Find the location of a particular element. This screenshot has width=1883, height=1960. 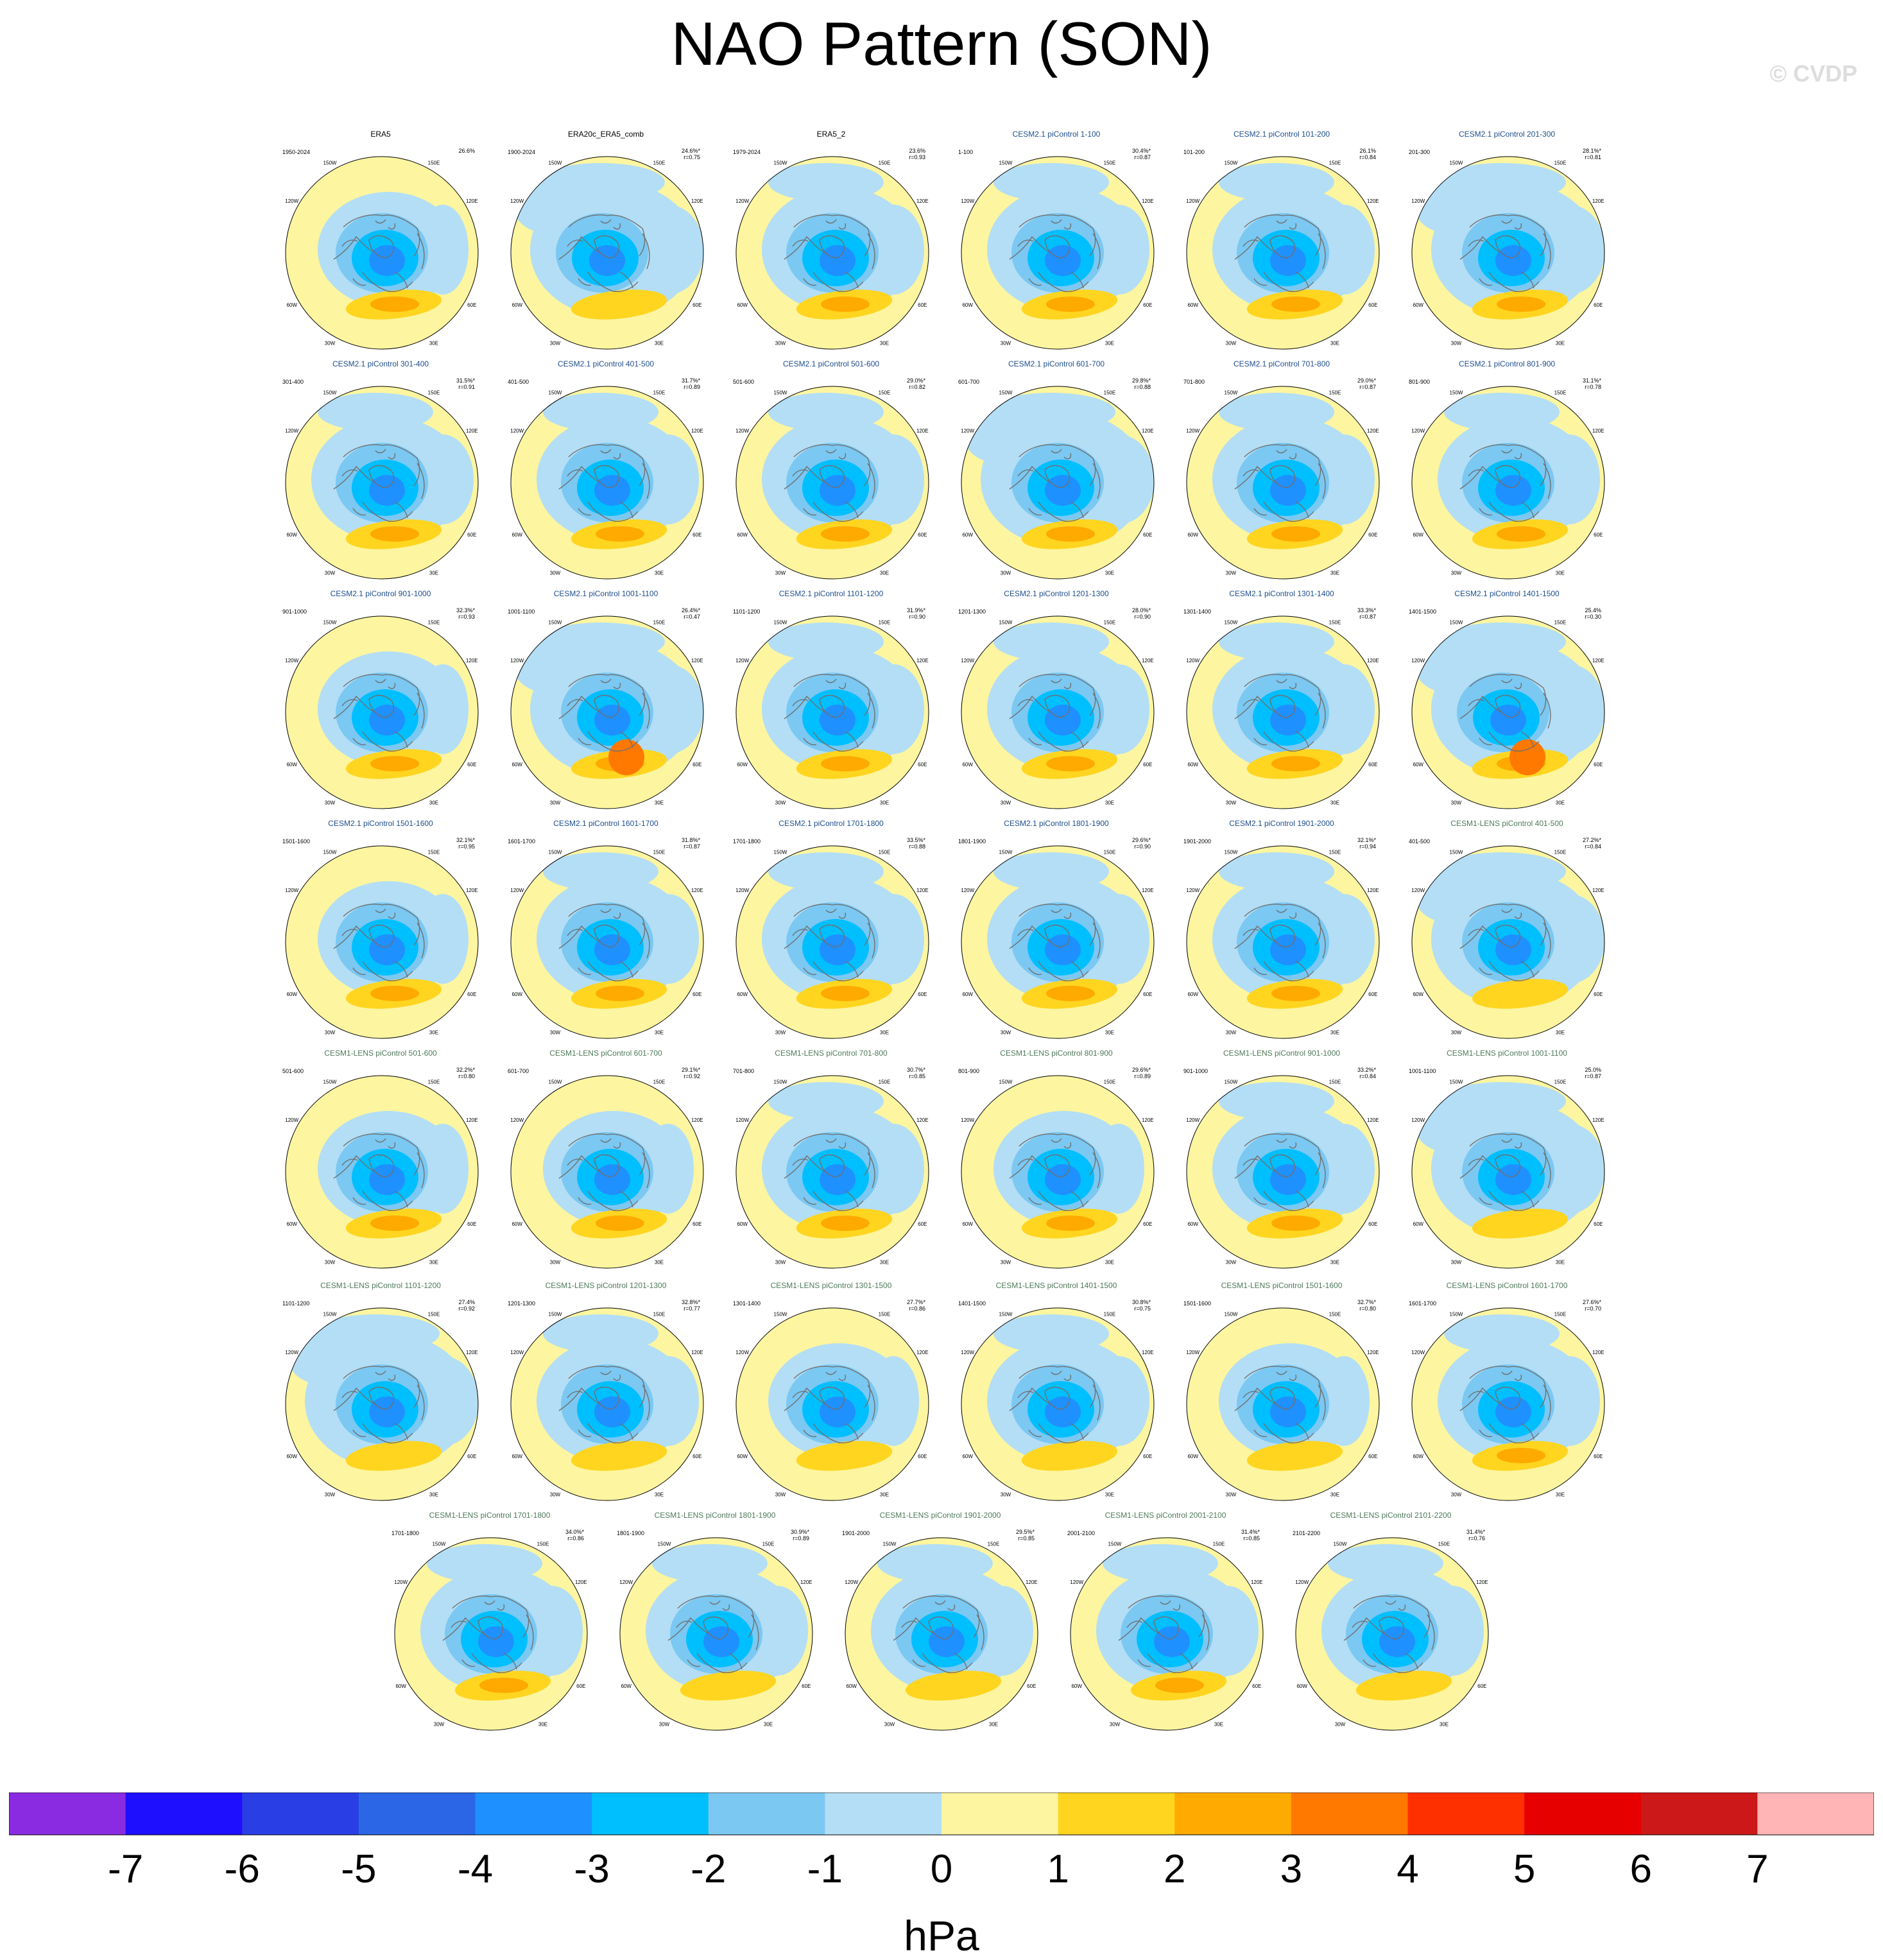

panel-years: 501-600 is located at coordinates (293, 1071).